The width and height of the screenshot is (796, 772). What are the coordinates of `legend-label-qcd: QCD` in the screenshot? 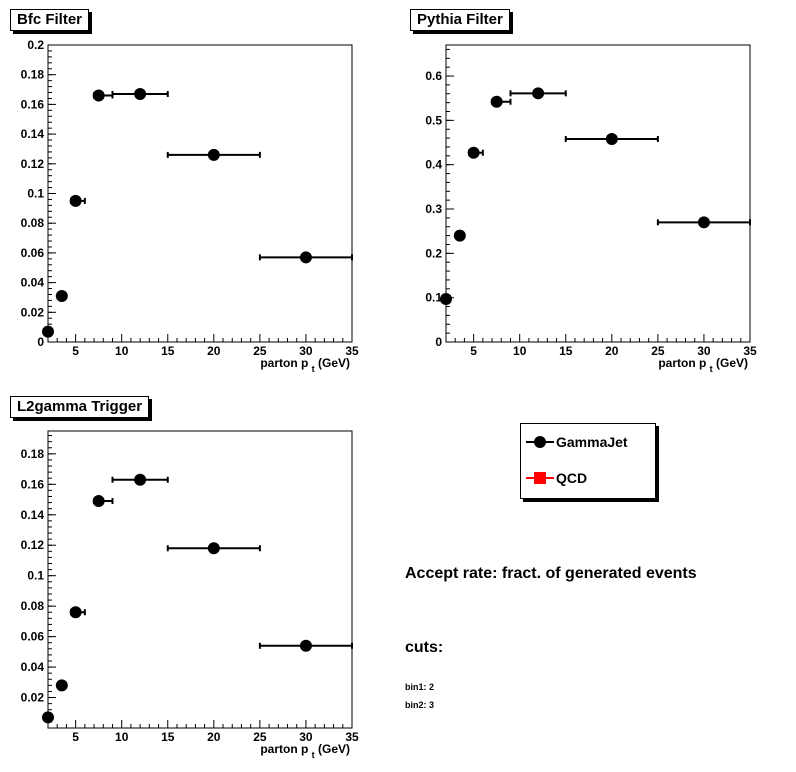 It's located at (572, 478).